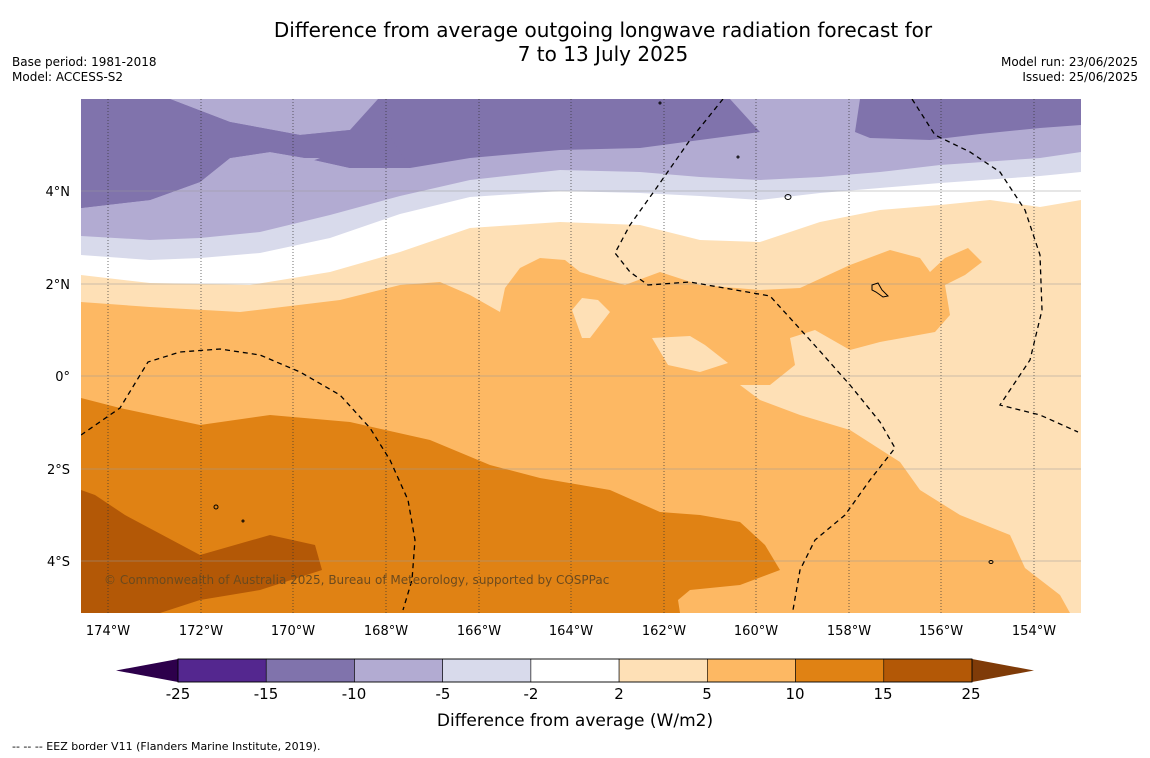  What do you see at coordinates (58, 192) in the screenshot?
I see `lat-label: 4°N` at bounding box center [58, 192].